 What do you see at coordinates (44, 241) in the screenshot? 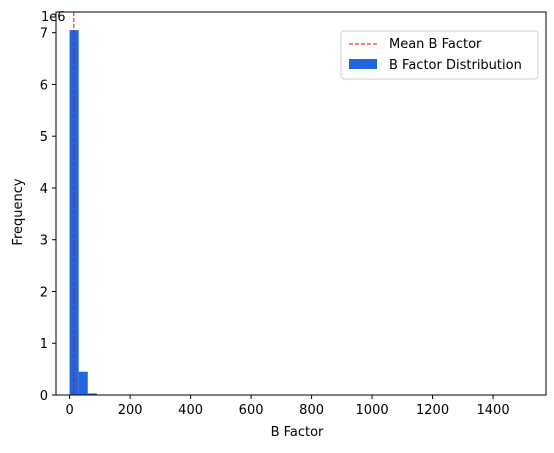
I see `y-tick-label-3: 3` at bounding box center [44, 241].